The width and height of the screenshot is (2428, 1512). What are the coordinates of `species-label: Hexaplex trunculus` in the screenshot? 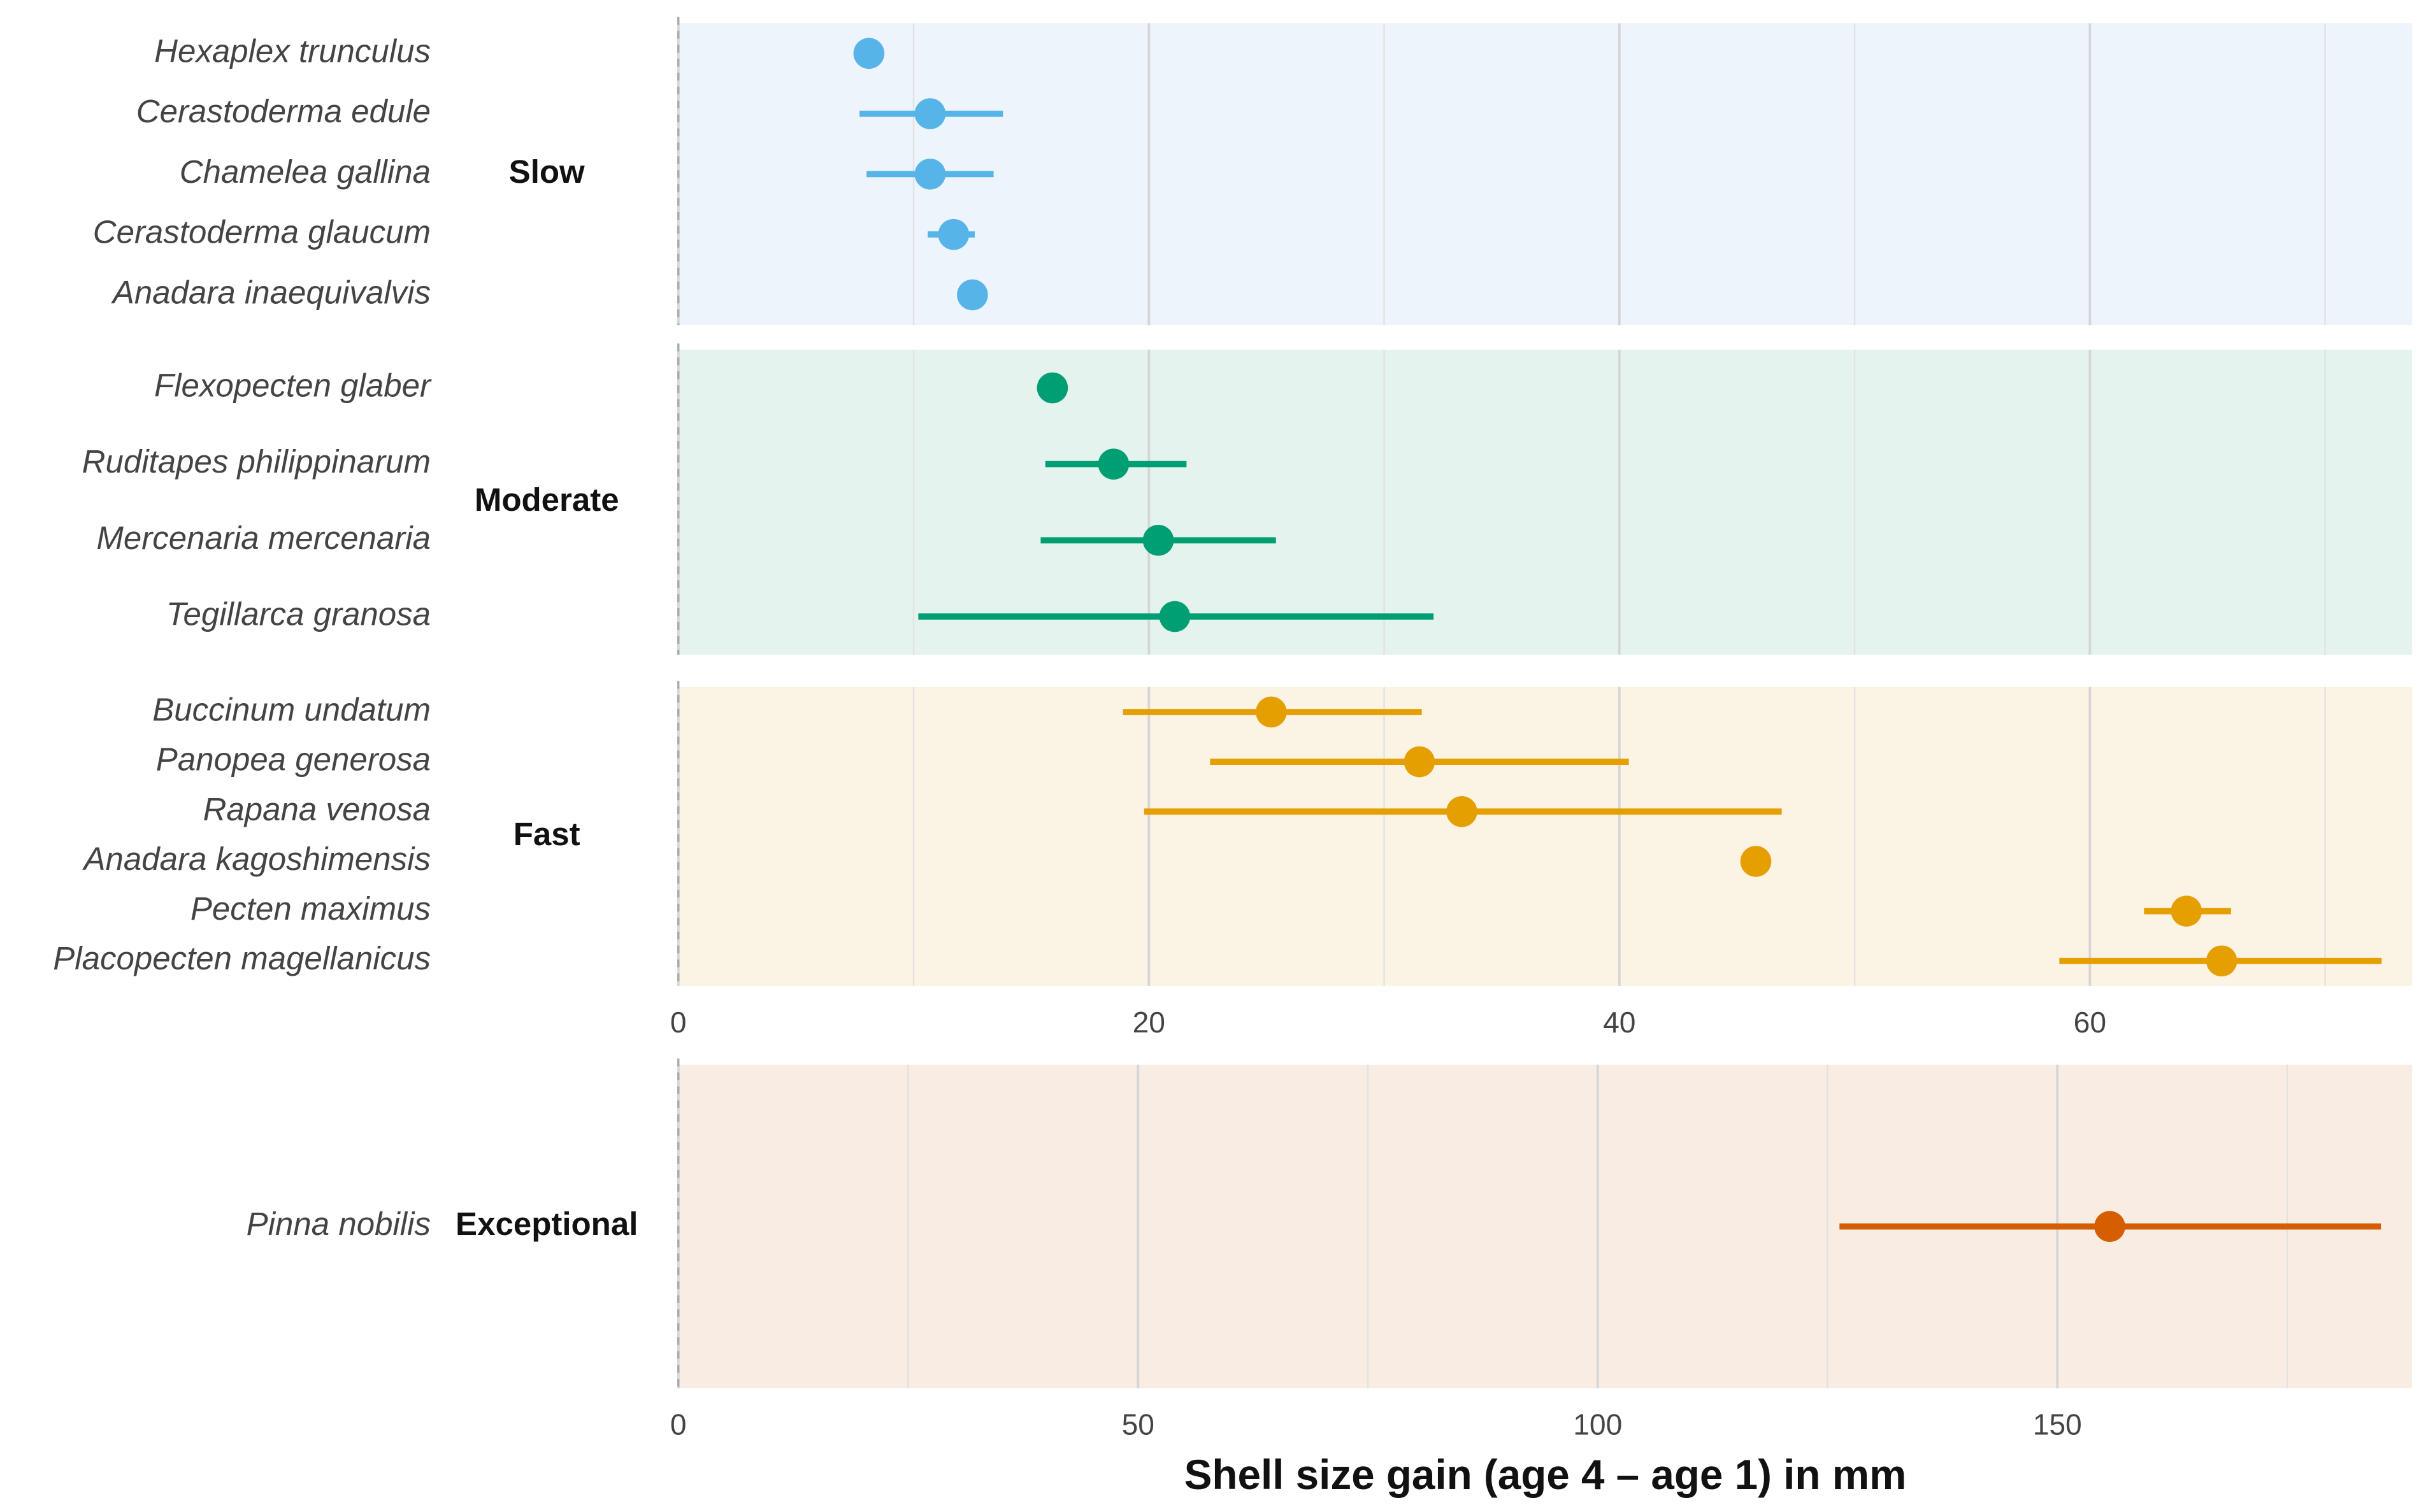 It's located at (292, 50).